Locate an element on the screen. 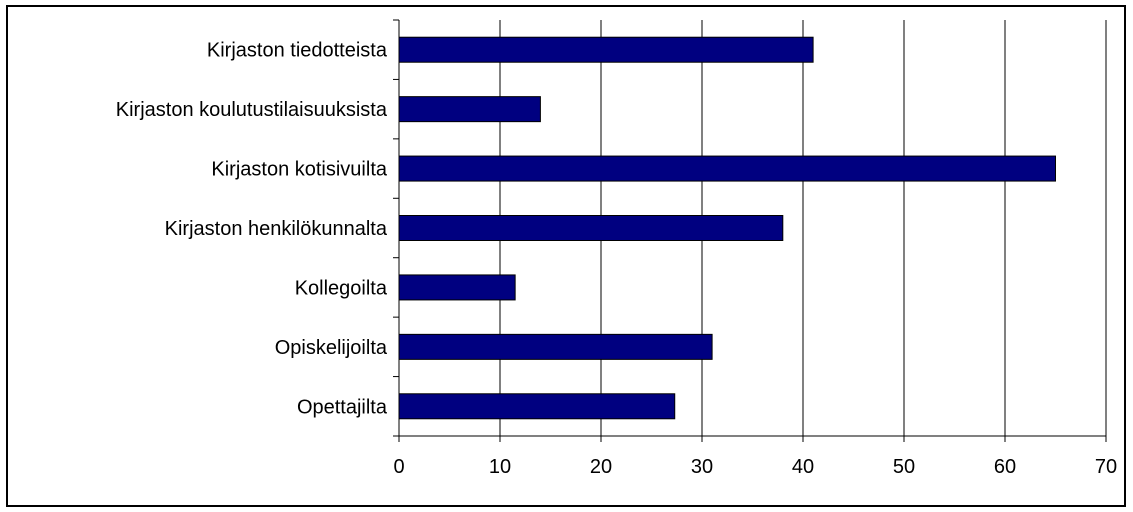 The height and width of the screenshot is (512, 1133). x-tick-label: 40 is located at coordinates (803, 467).